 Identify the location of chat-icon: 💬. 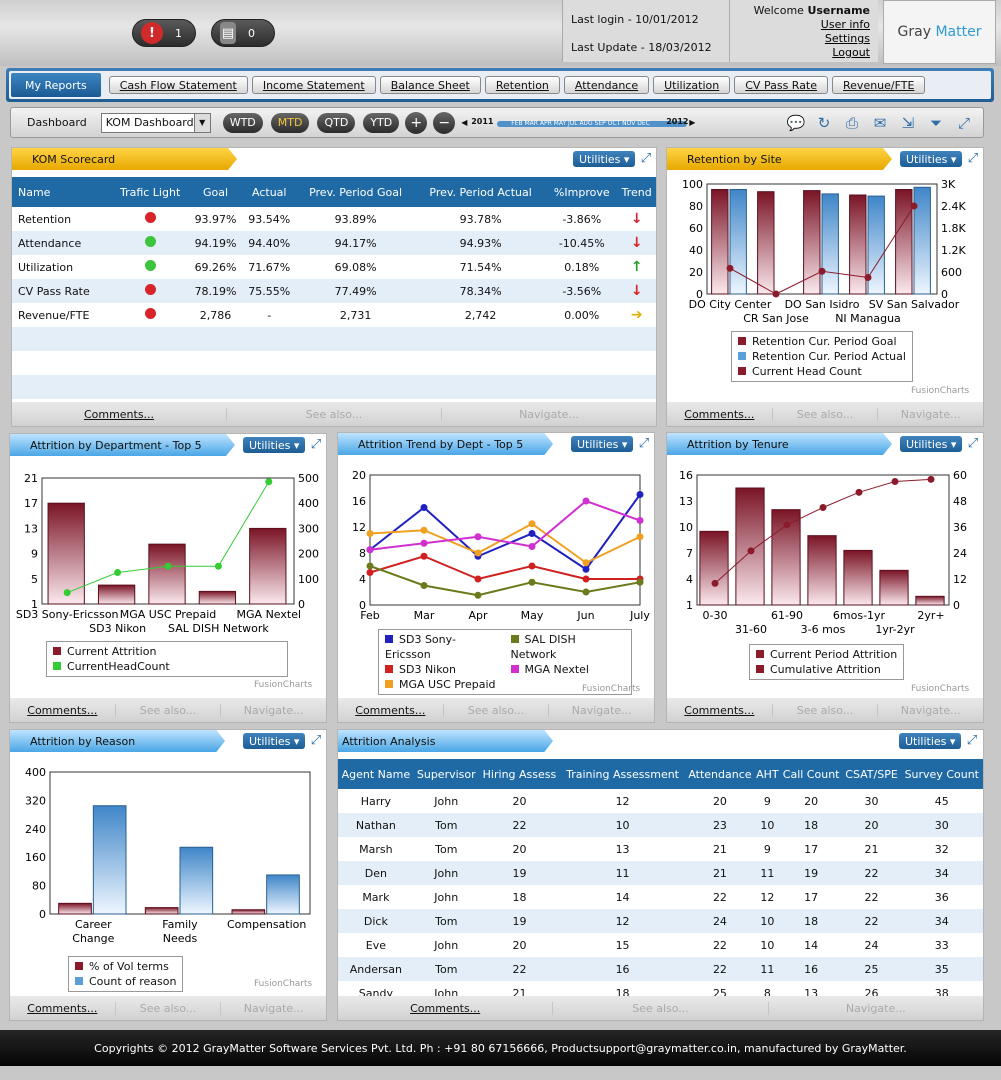
(796, 122).